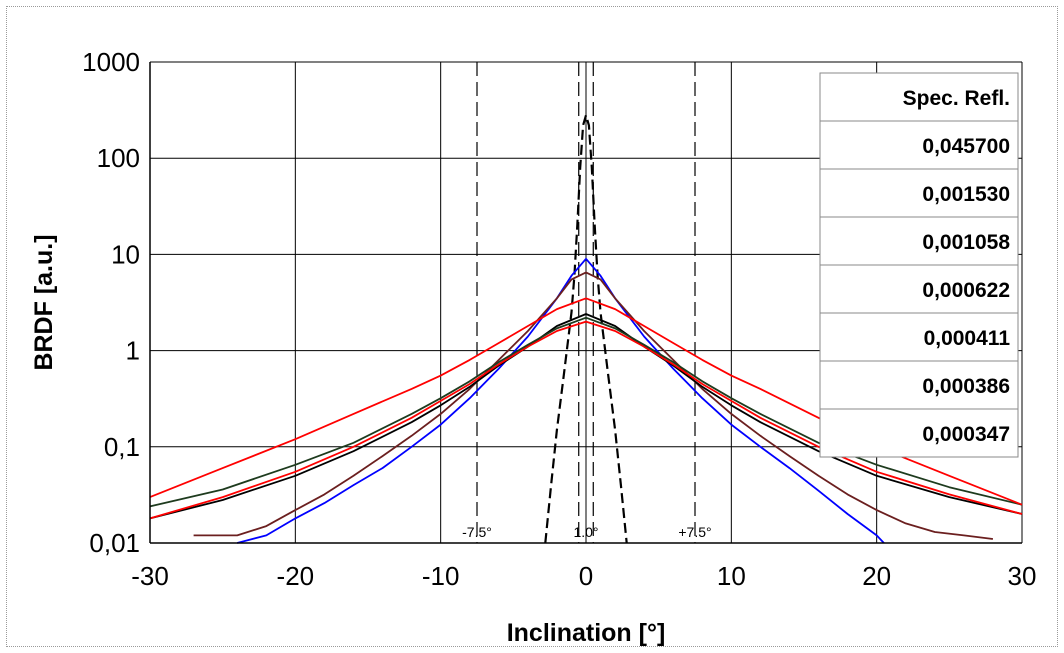  Describe the element at coordinates (441, 576) in the screenshot. I see `x-tick-label: -10` at that location.